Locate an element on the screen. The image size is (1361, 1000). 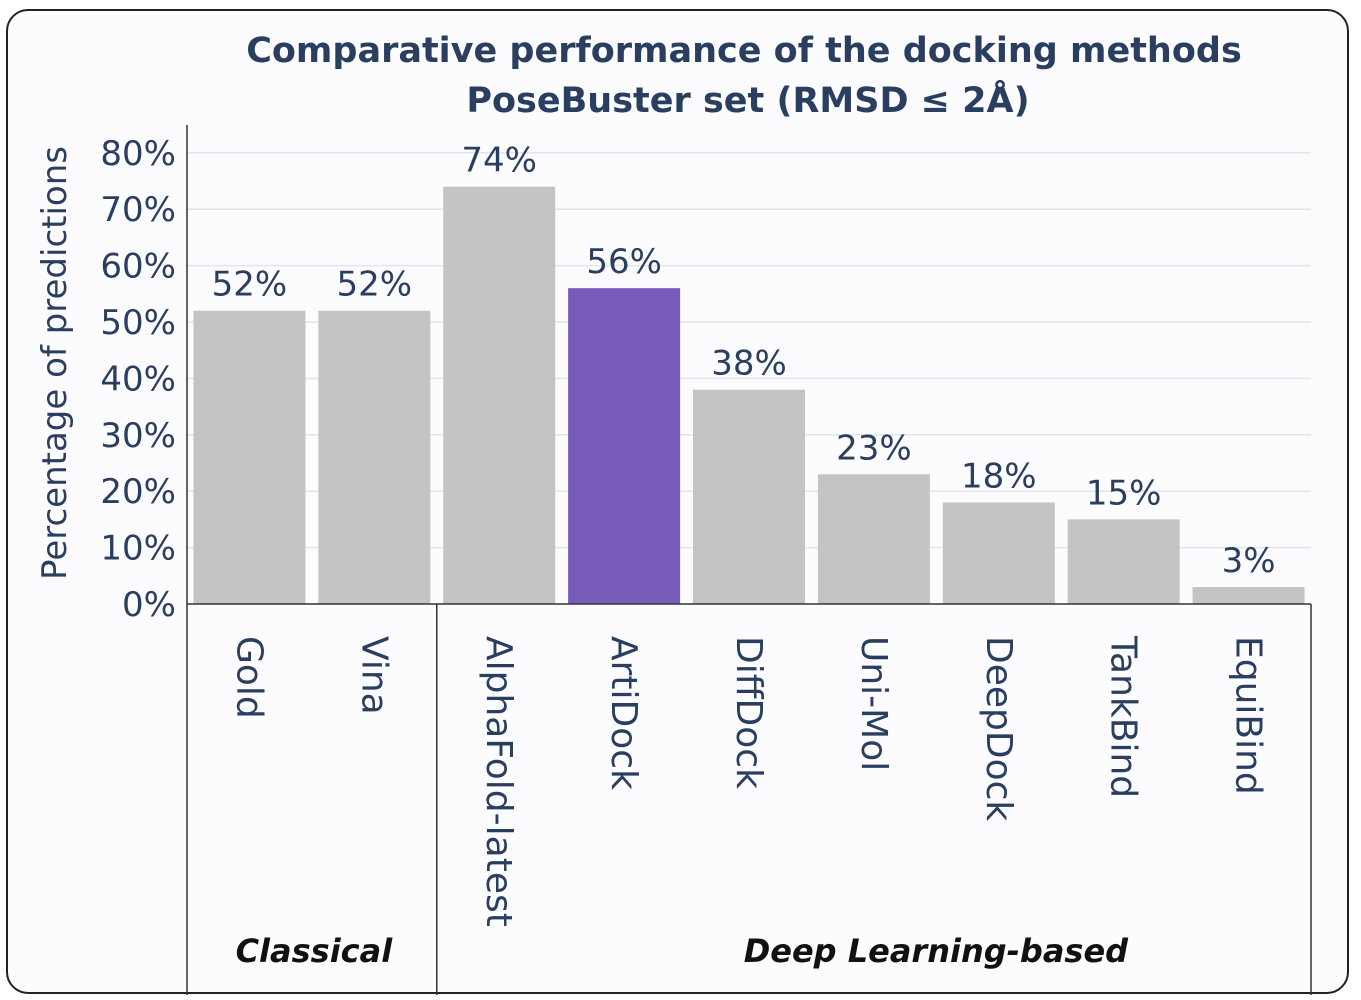
y-tick-label: 0% is located at coordinates (149, 605).